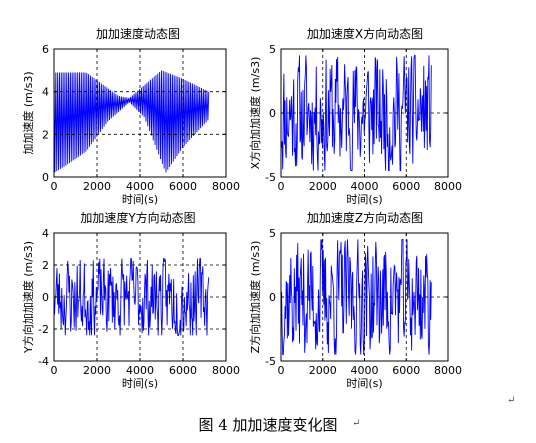  Describe the element at coordinates (138, 33) in the screenshot. I see `chart-title: 加加速度动态图` at that location.